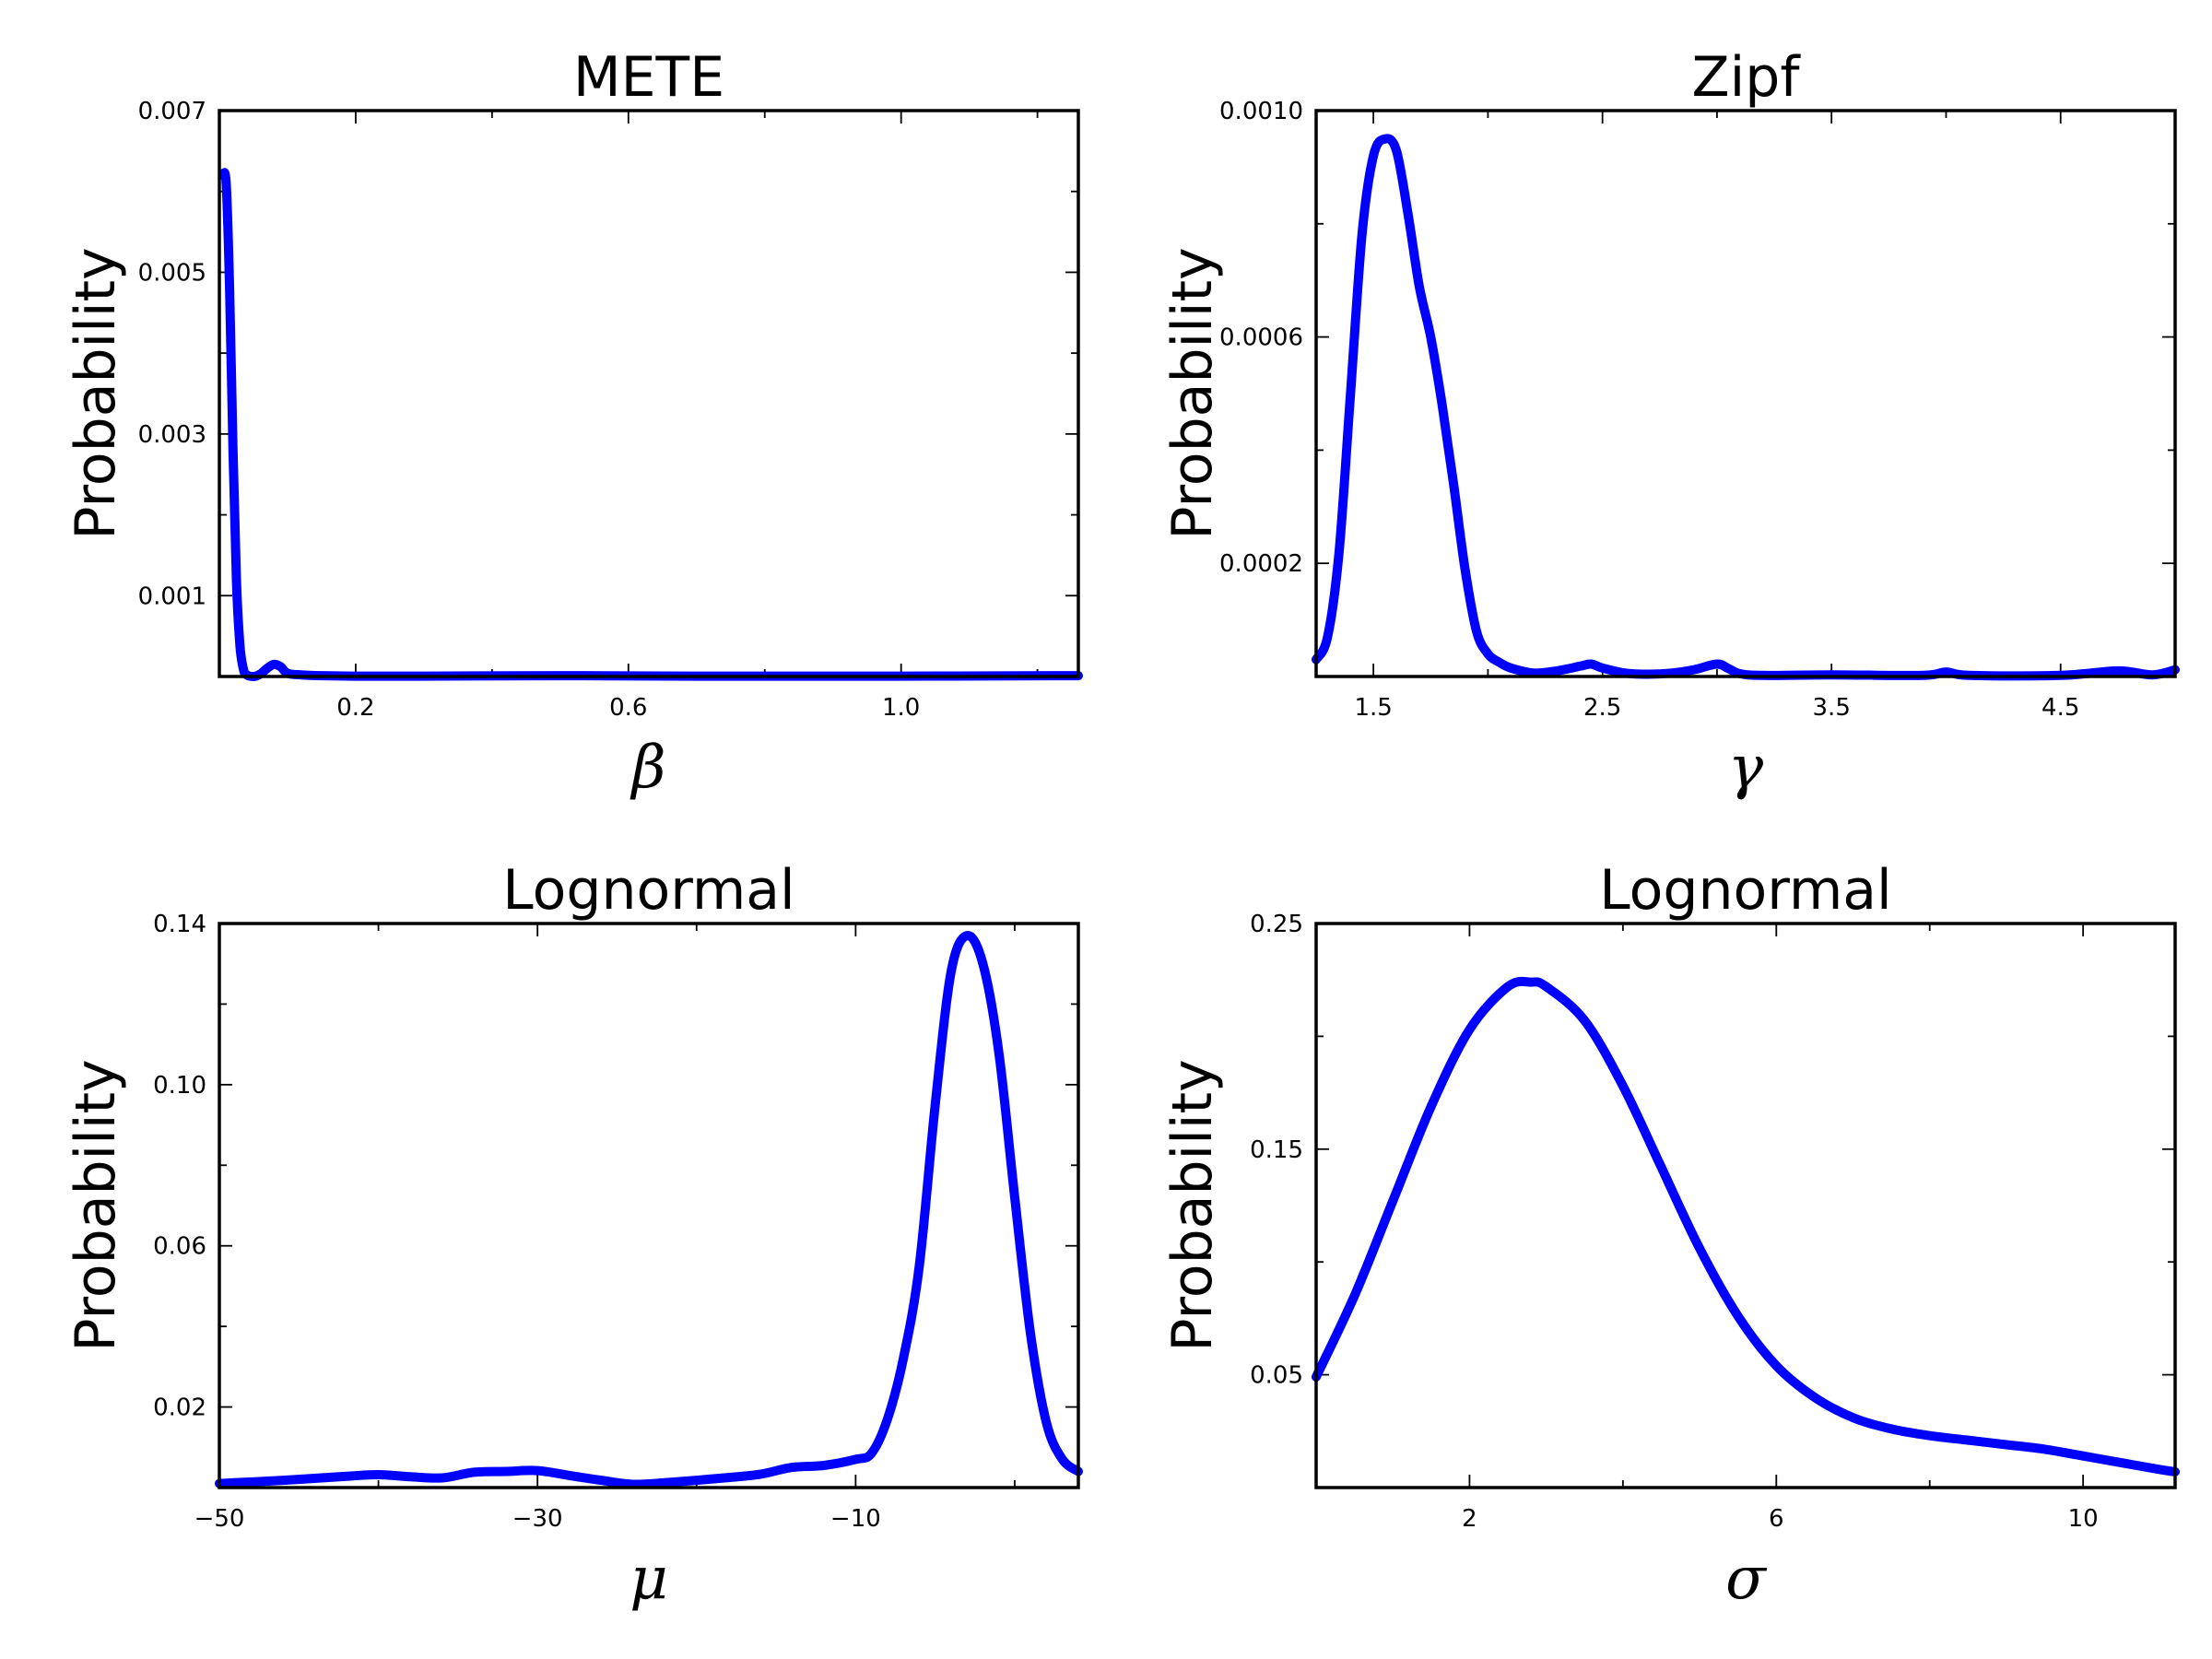 The image size is (2212, 1659). I want to click on x-tick-label: −50, so click(219, 1519).